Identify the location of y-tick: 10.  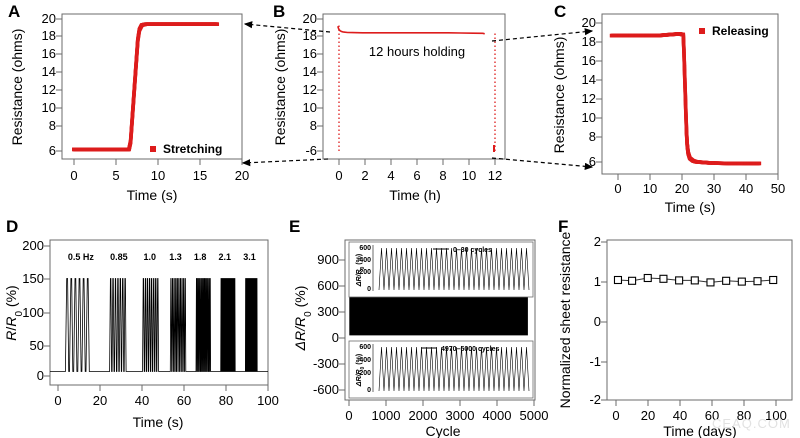
(310, 107).